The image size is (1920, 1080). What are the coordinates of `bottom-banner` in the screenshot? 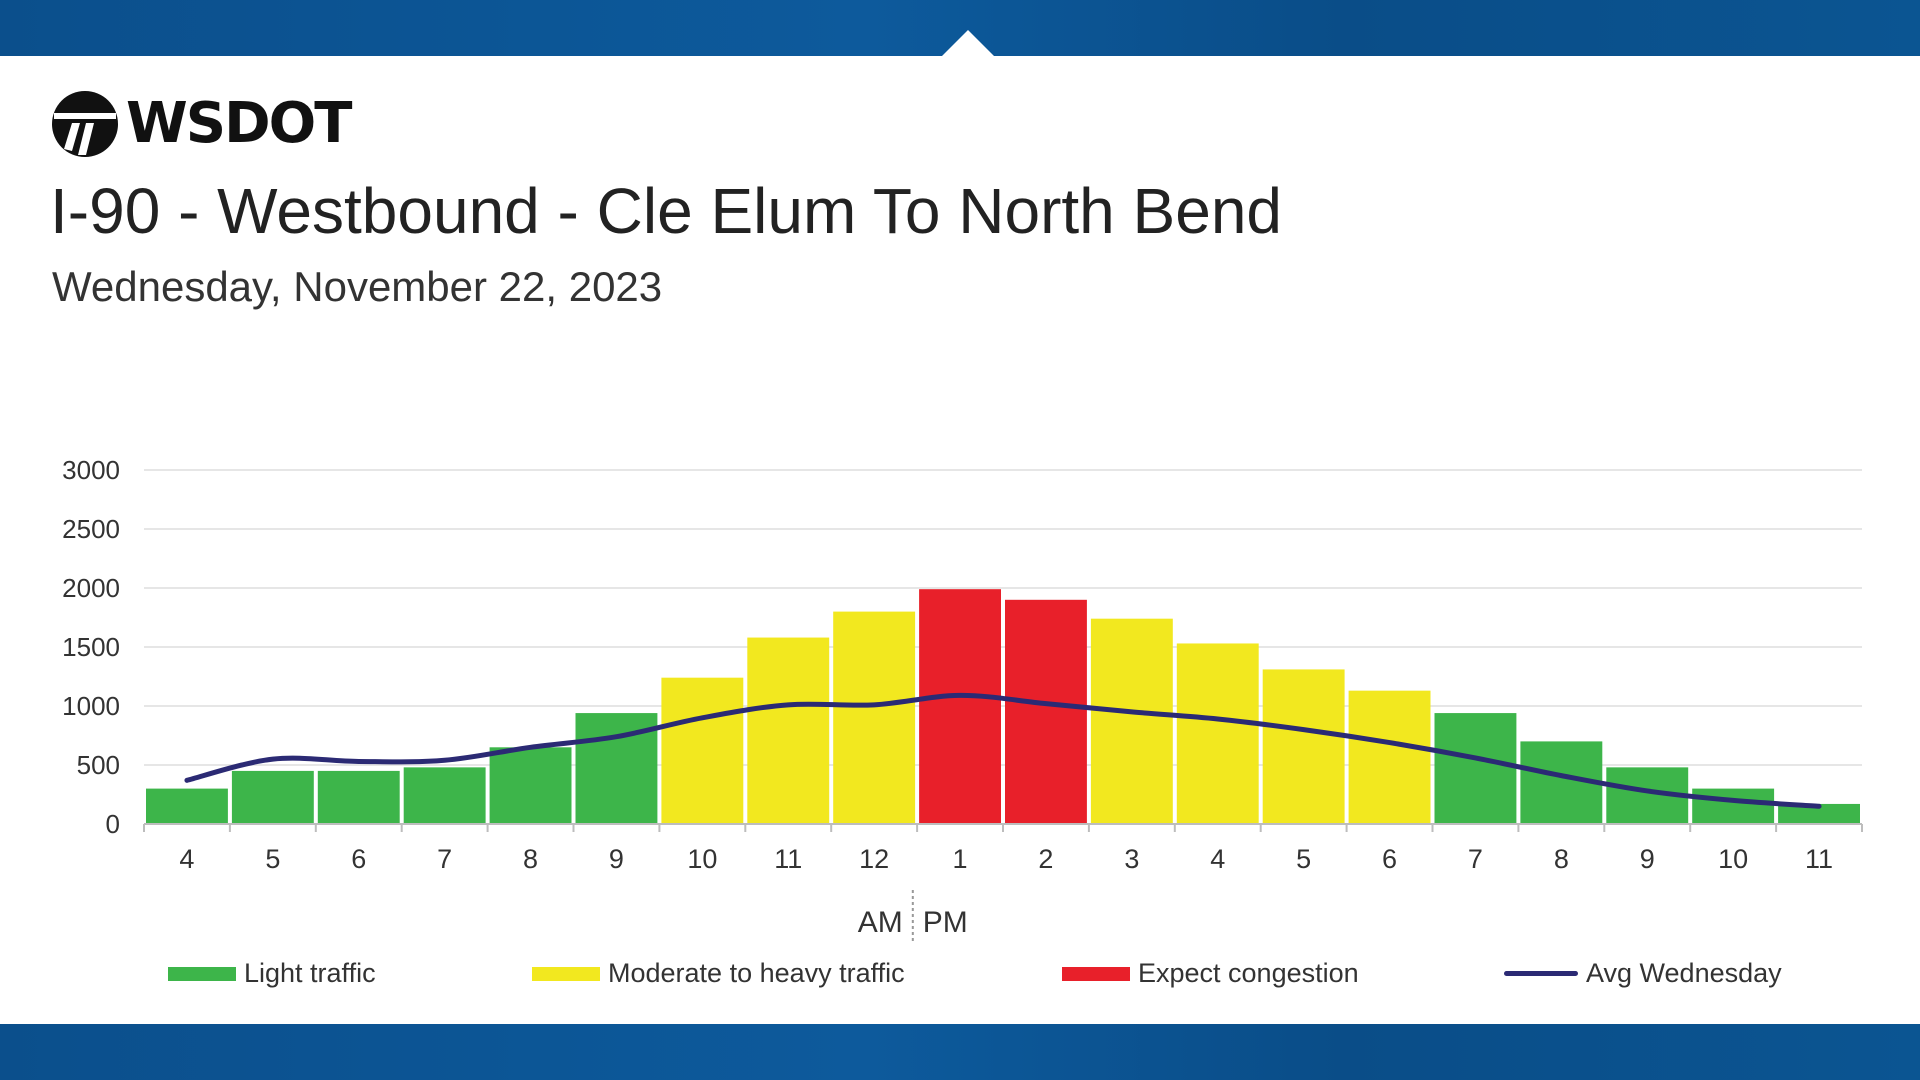 It's located at (960, 1052).